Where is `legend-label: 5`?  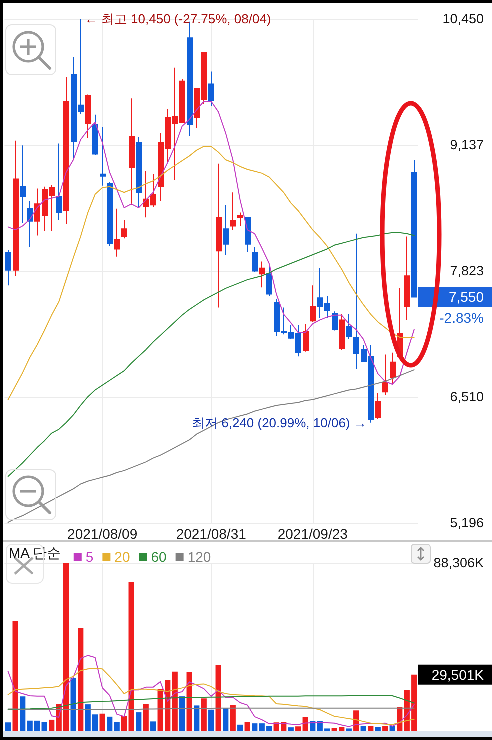
legend-label: 5 is located at coordinates (90, 557).